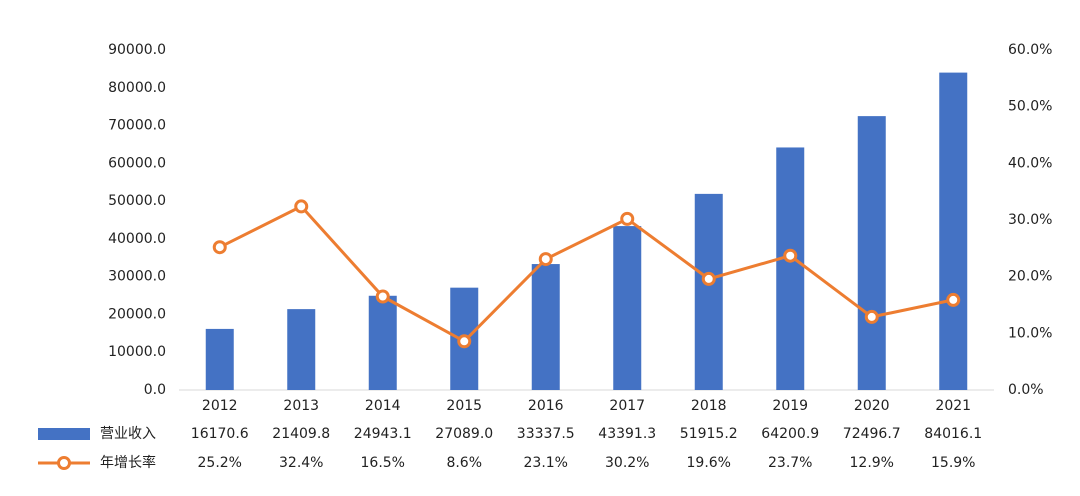 Image resolution: width=1080 pixels, height=496 pixels. I want to click on table-value: 27089.0, so click(464, 434).